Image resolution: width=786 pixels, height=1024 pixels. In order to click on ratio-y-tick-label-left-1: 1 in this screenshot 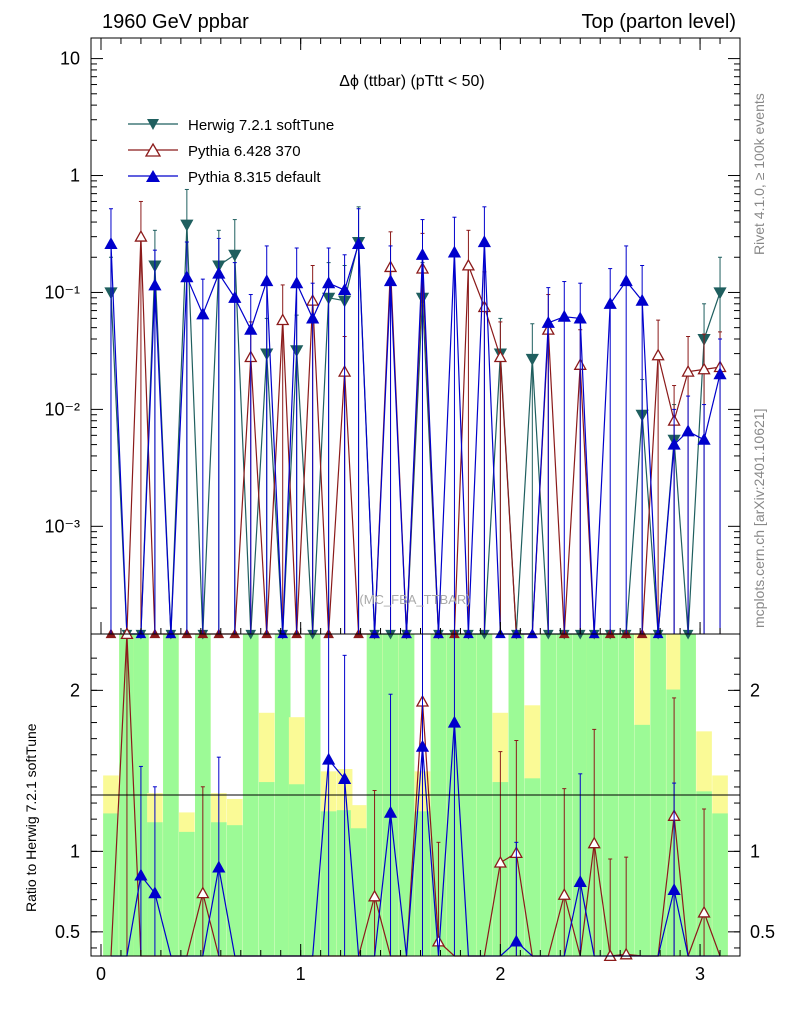, I will do `click(75, 851)`.